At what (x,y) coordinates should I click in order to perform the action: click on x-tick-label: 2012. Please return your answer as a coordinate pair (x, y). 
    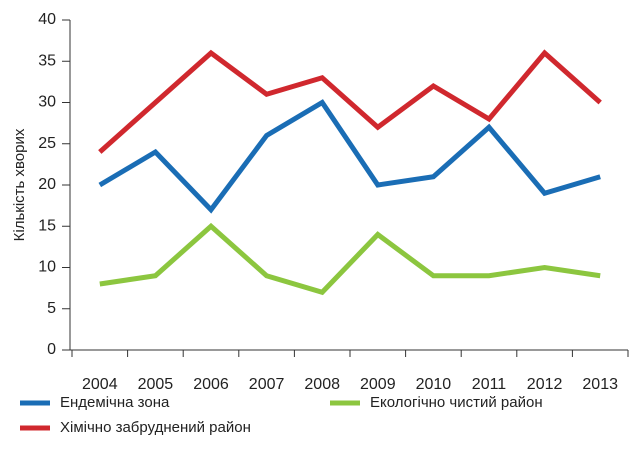
    Looking at the image, I should click on (545, 384).